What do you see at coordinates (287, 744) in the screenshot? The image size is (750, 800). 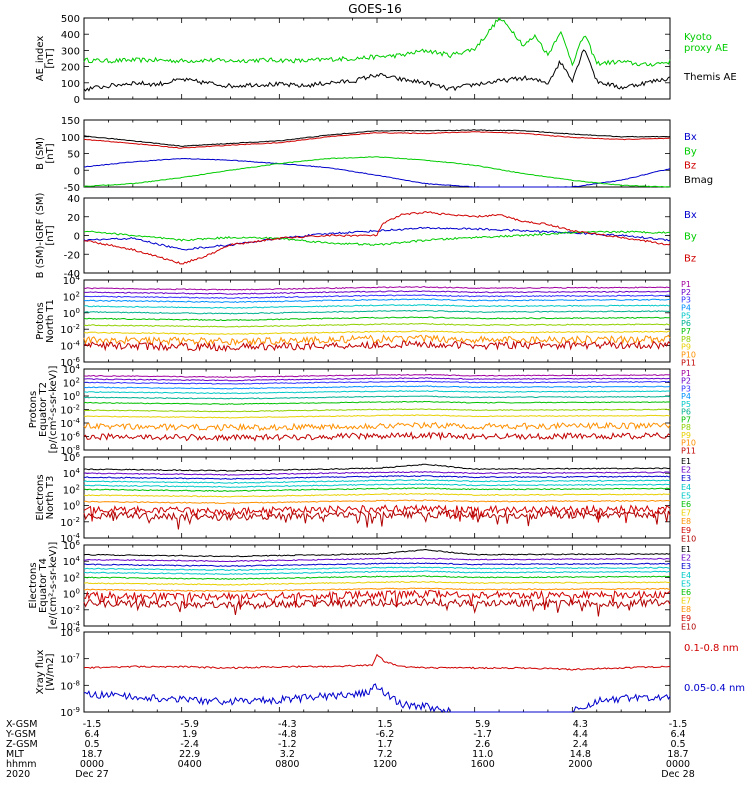 I see `footer-cell: -1.2` at bounding box center [287, 744].